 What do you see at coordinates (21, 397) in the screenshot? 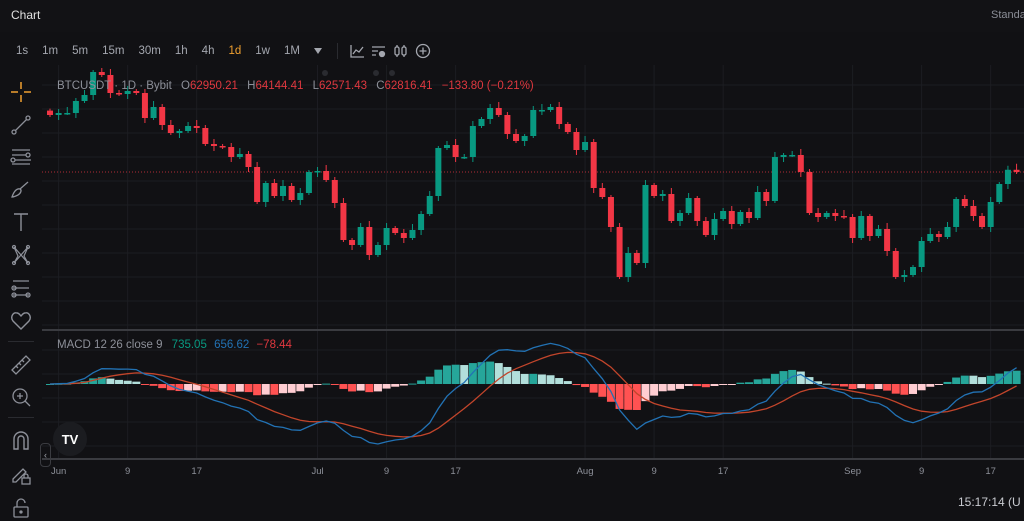
I see `zoom-in-icon` at bounding box center [21, 397].